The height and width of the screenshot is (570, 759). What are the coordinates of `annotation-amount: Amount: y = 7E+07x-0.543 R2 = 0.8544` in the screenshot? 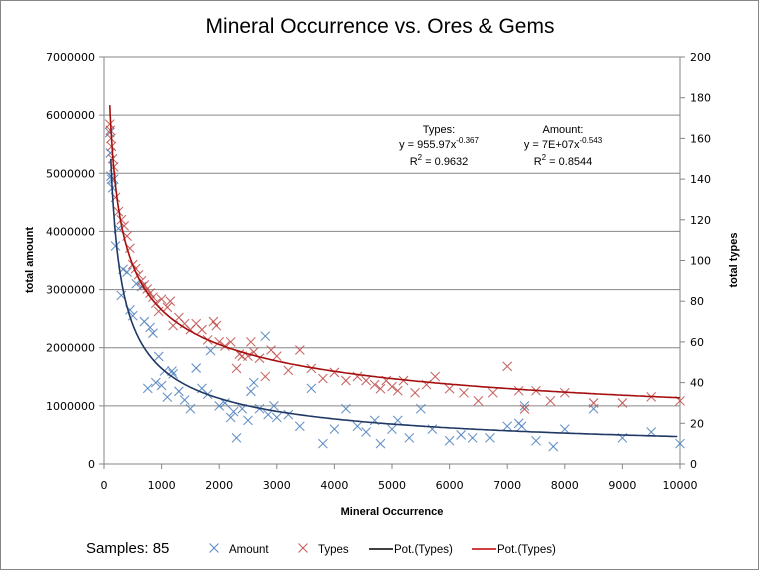 It's located at (563, 146).